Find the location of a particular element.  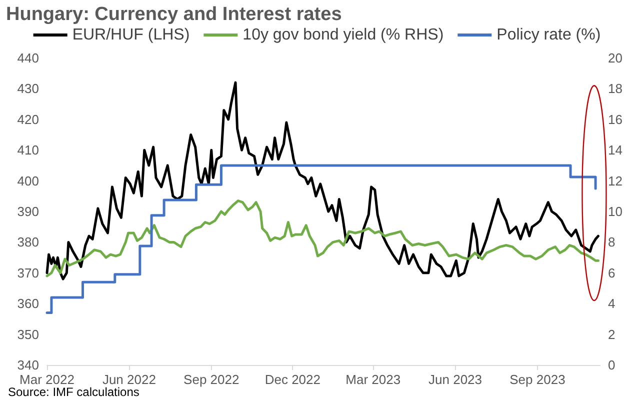

y-tick-label: 350 is located at coordinates (28, 334).